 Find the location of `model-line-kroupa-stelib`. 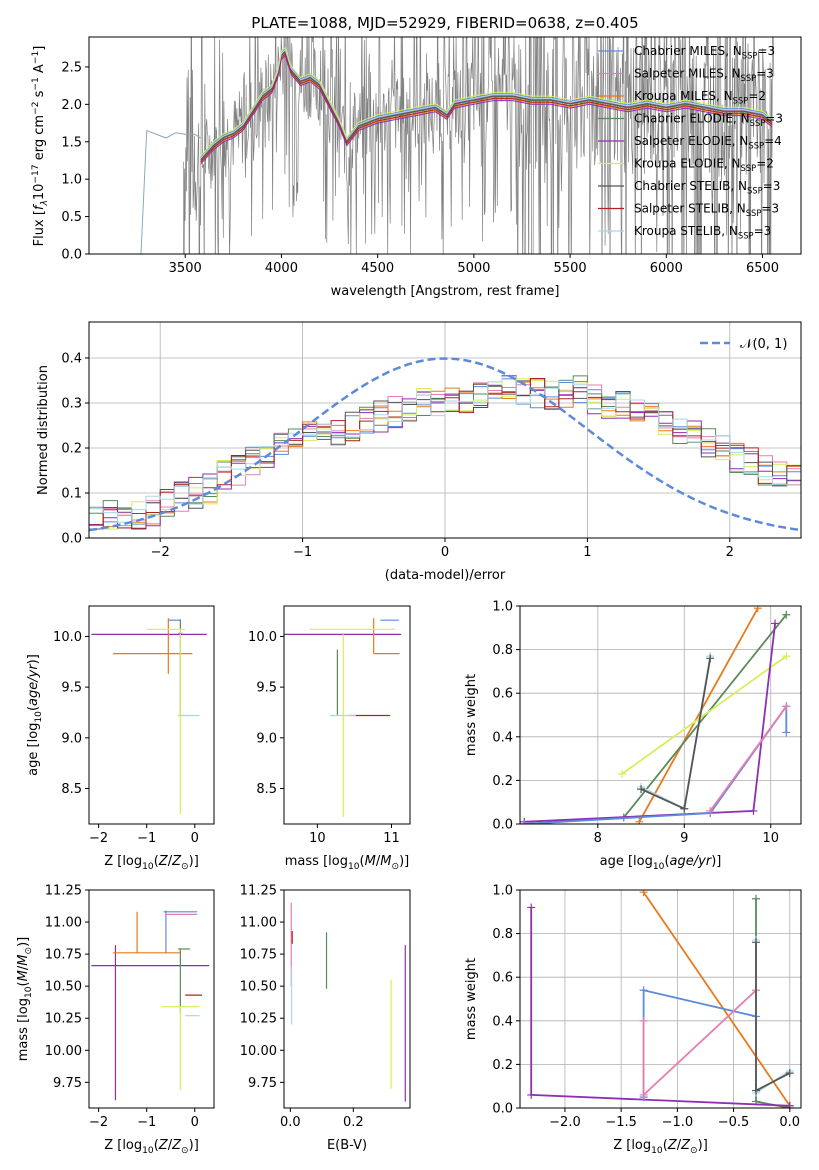

model-line-kroupa-stelib is located at coordinates (486, 103).